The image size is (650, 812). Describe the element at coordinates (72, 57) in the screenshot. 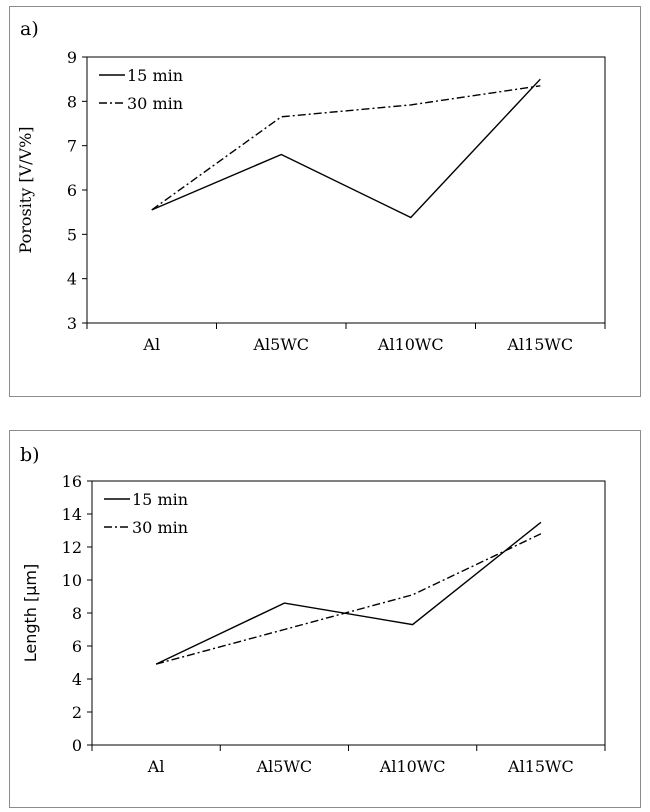

I see `y-tick-label: 9` at that location.